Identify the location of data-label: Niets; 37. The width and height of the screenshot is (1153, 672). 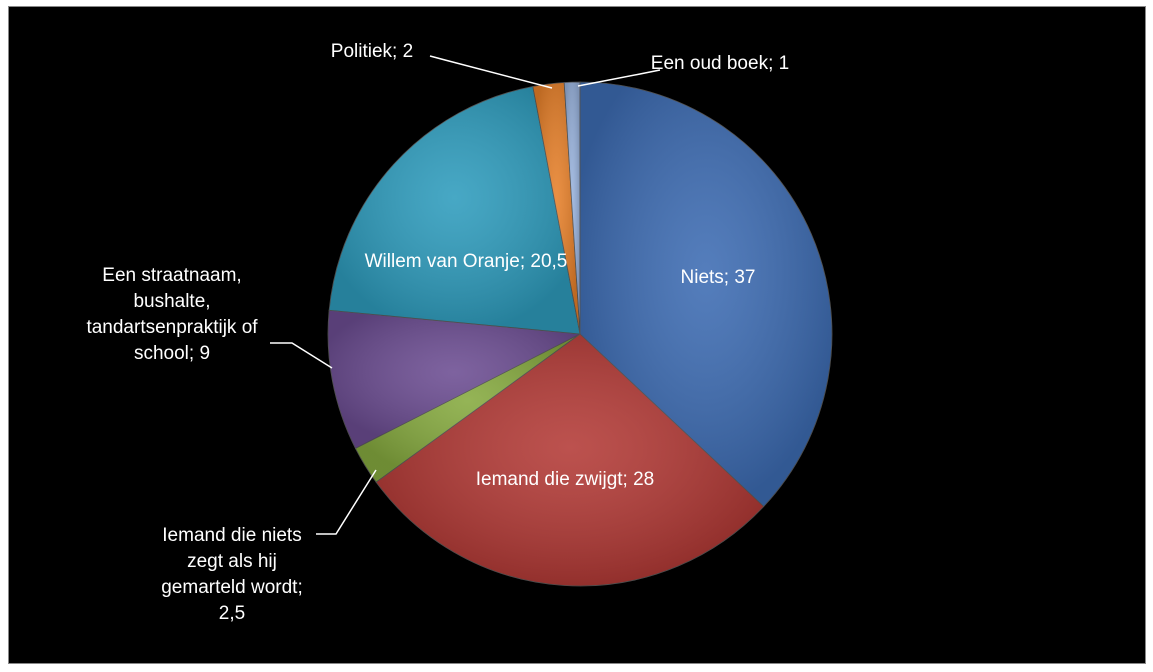
(718, 278).